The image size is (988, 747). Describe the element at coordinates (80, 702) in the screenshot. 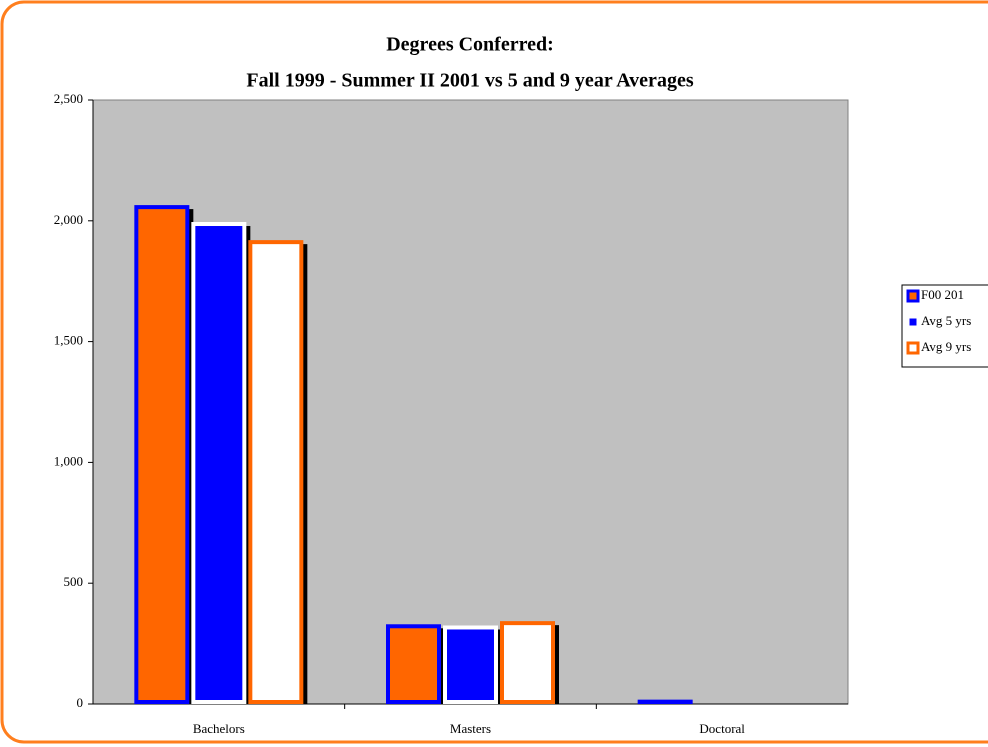

I see `y-tick-label: 0` at that location.